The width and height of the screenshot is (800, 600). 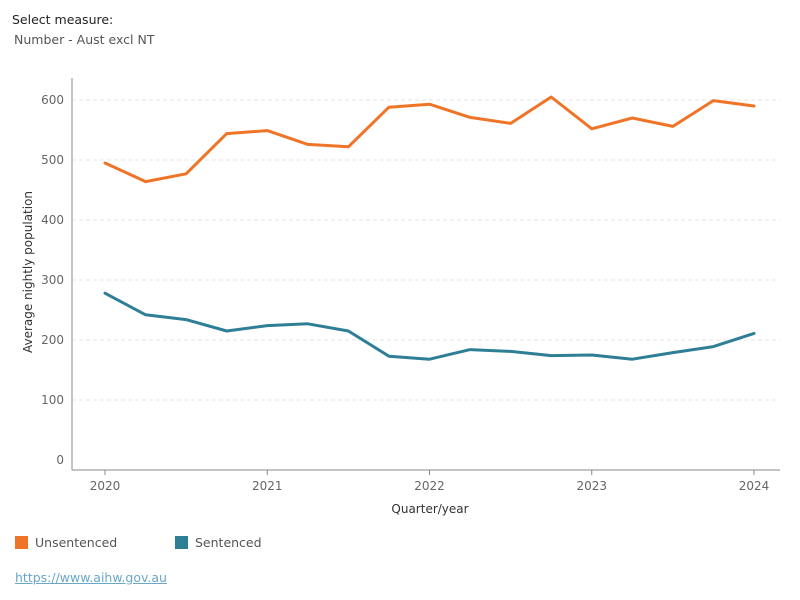 What do you see at coordinates (267, 486) in the screenshot?
I see `x-tick-2021: 2021` at bounding box center [267, 486].